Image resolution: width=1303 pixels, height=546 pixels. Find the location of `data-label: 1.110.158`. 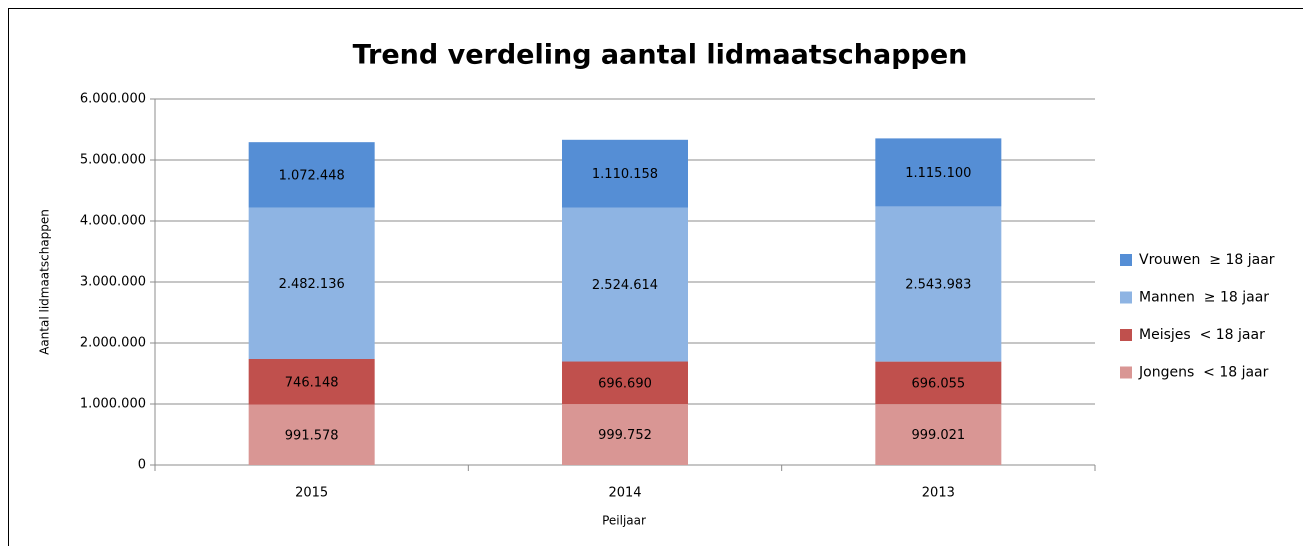

data-label: 1.110.158 is located at coordinates (625, 174).